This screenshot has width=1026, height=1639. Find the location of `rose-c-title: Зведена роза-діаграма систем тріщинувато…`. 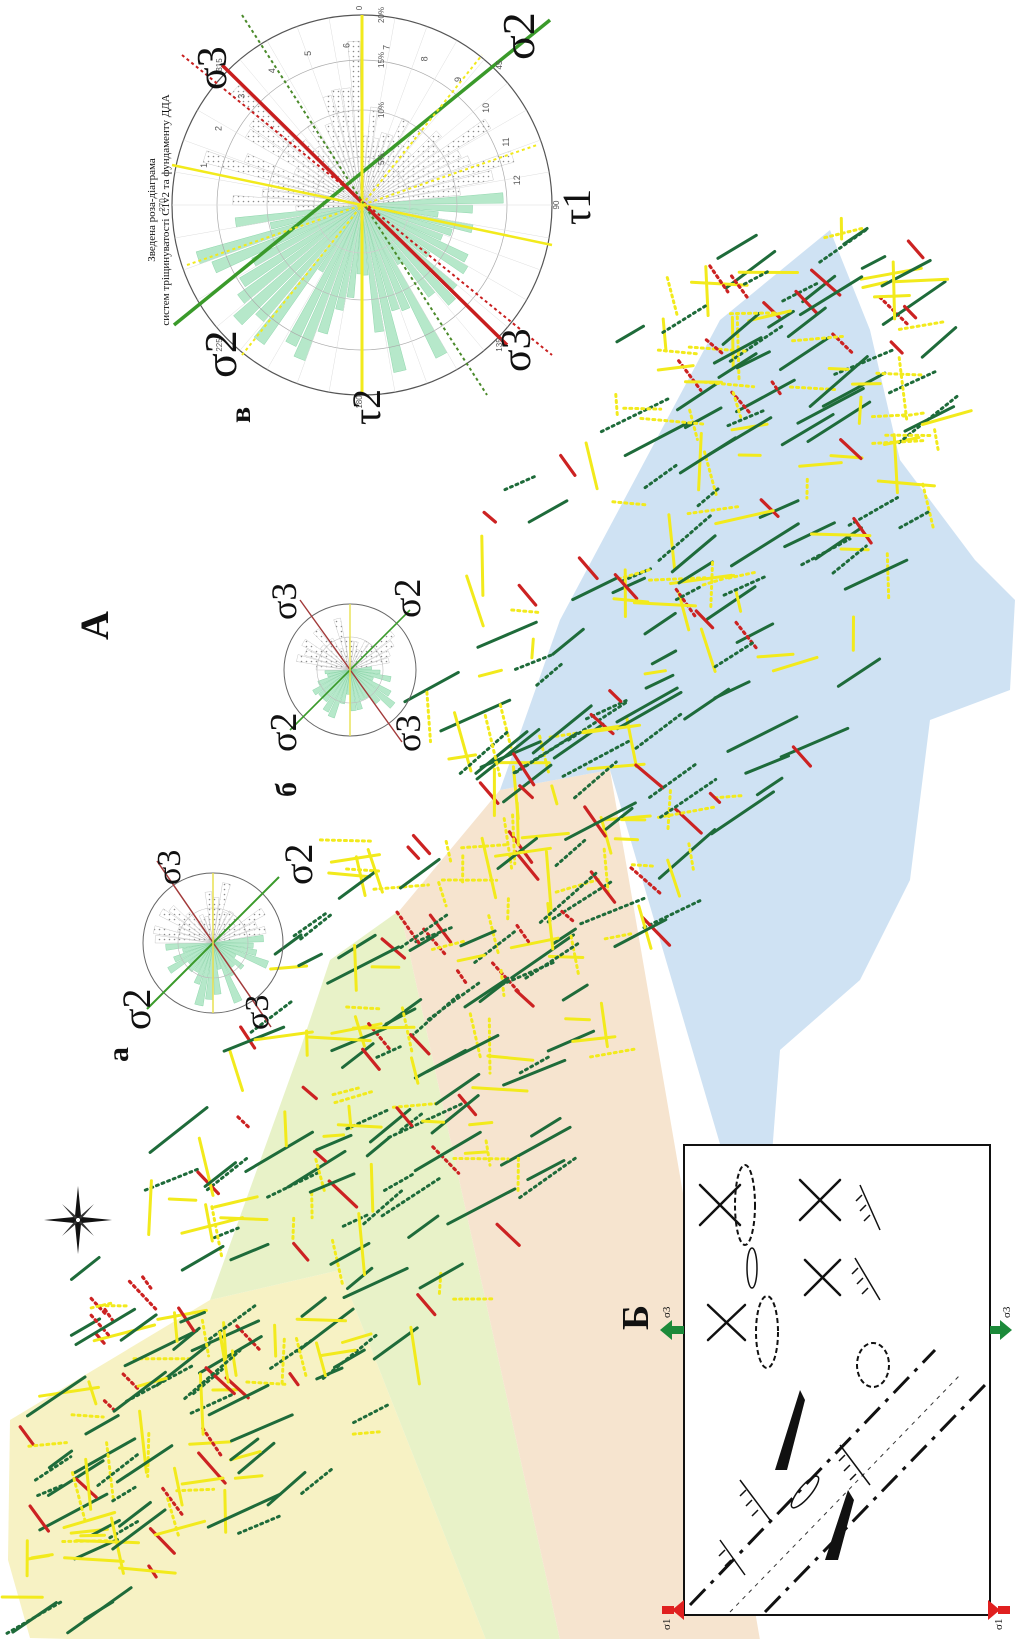

rose-c-title: Зведена роза-діаграма систем тріщинувато… is located at coordinates (159, 209).